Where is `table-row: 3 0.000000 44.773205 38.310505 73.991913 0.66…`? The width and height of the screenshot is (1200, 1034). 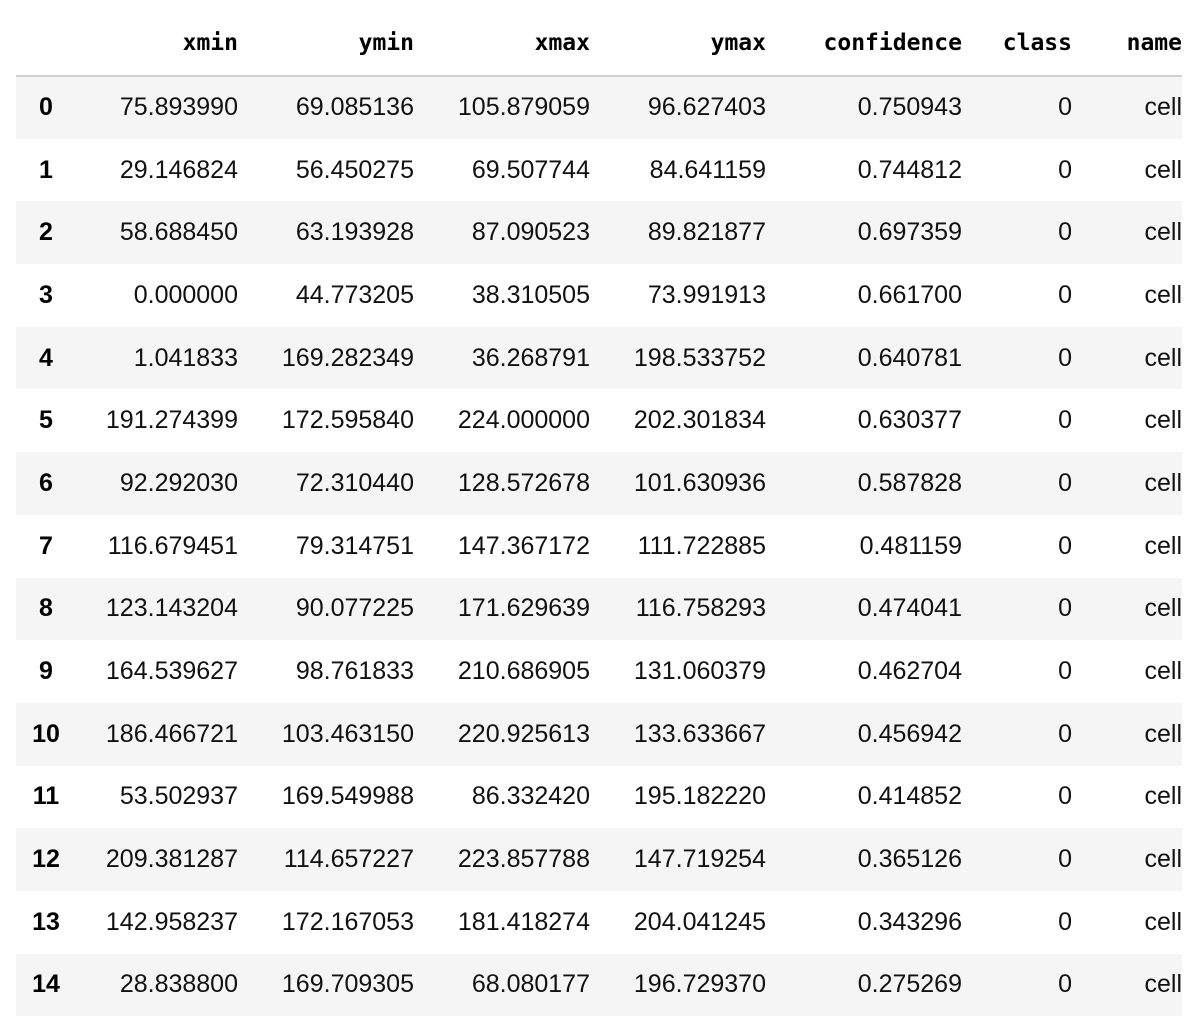
table-row: 3 0.000000 44.773205 38.310505 73.991913 0.66… is located at coordinates (599, 295).